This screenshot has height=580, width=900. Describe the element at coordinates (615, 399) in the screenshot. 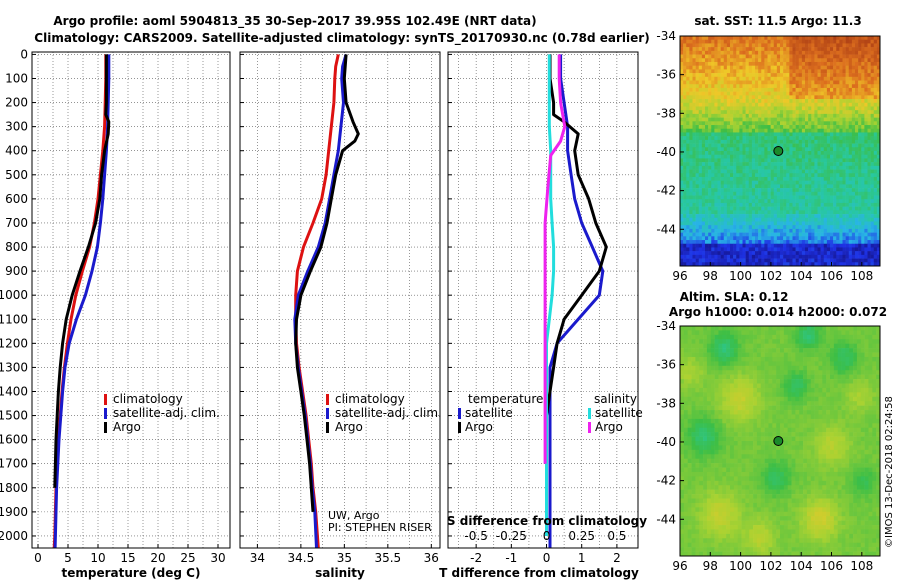

I see `legend-title: salinity` at that location.